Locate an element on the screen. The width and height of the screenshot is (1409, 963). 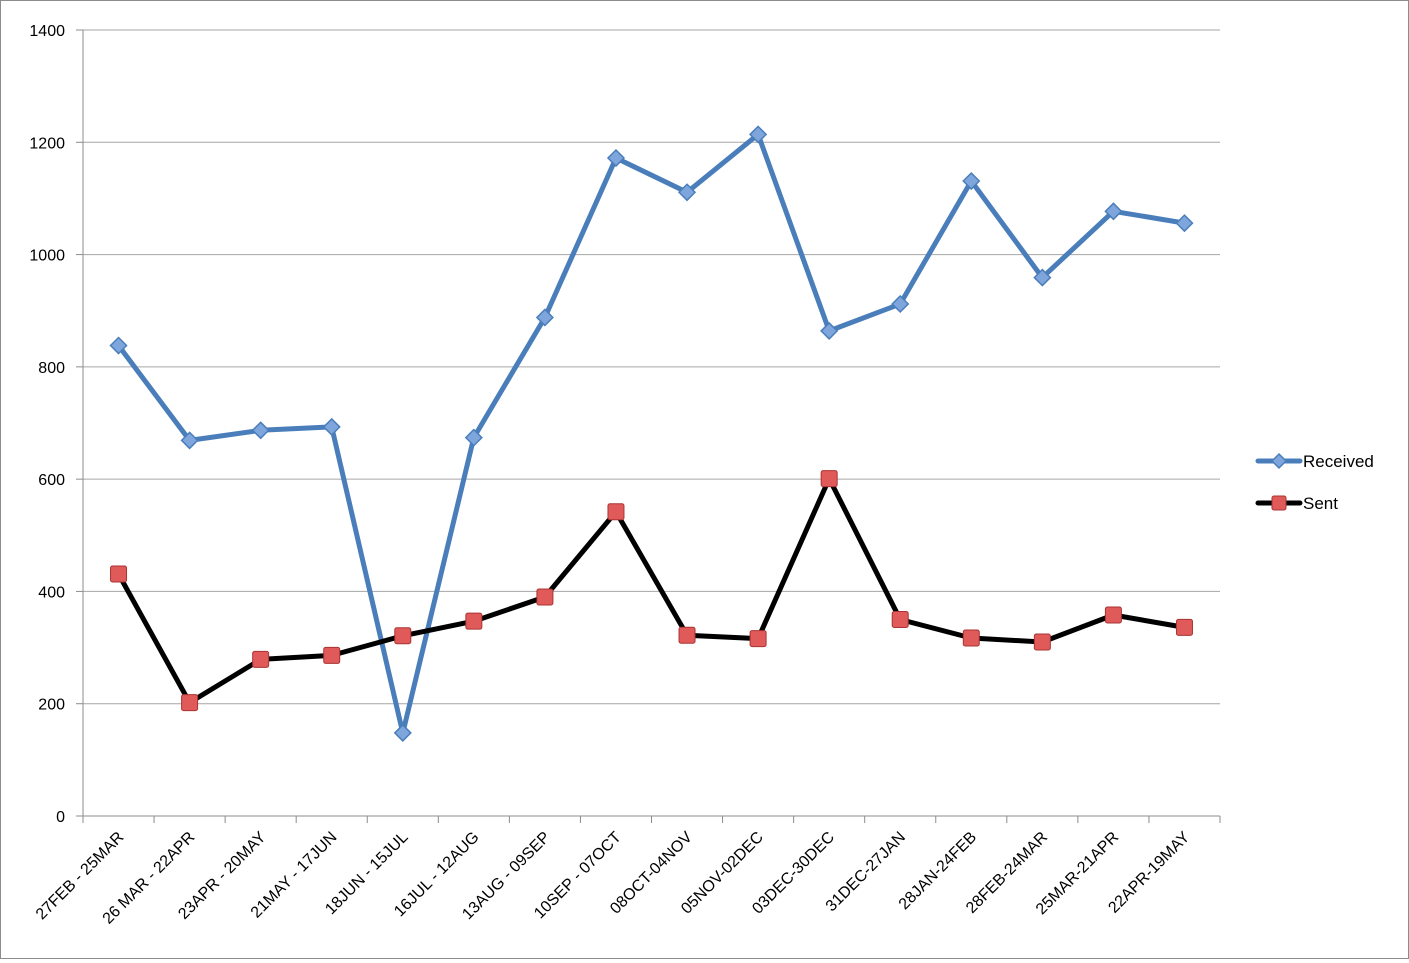
y-tick-label: 400 is located at coordinates (51, 592).